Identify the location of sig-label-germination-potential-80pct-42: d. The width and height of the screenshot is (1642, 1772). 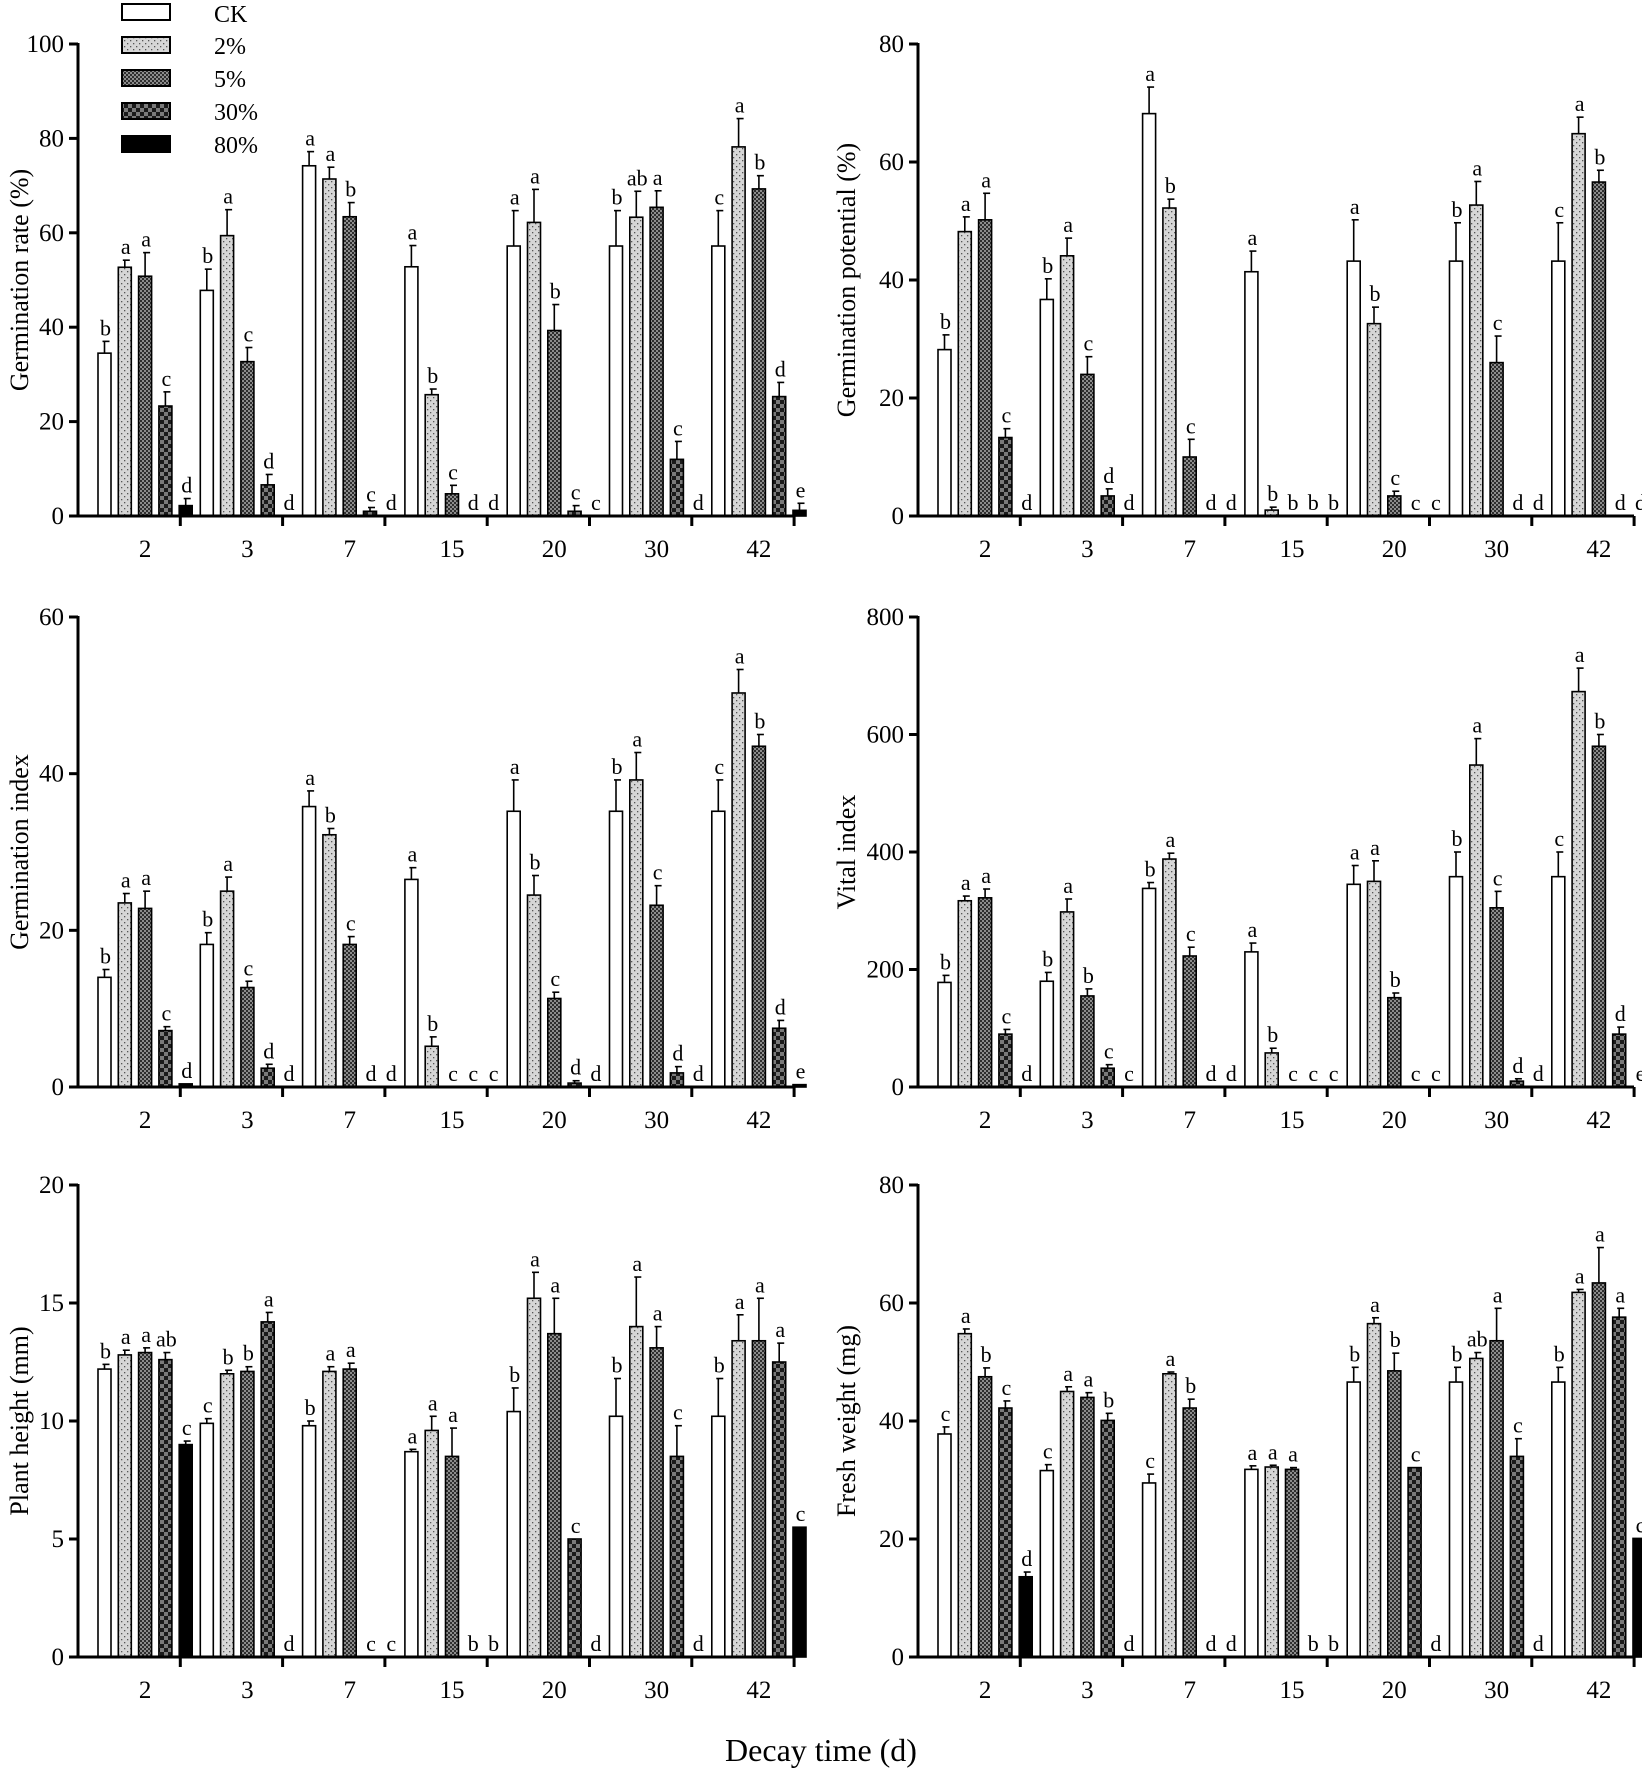
(1638, 502).